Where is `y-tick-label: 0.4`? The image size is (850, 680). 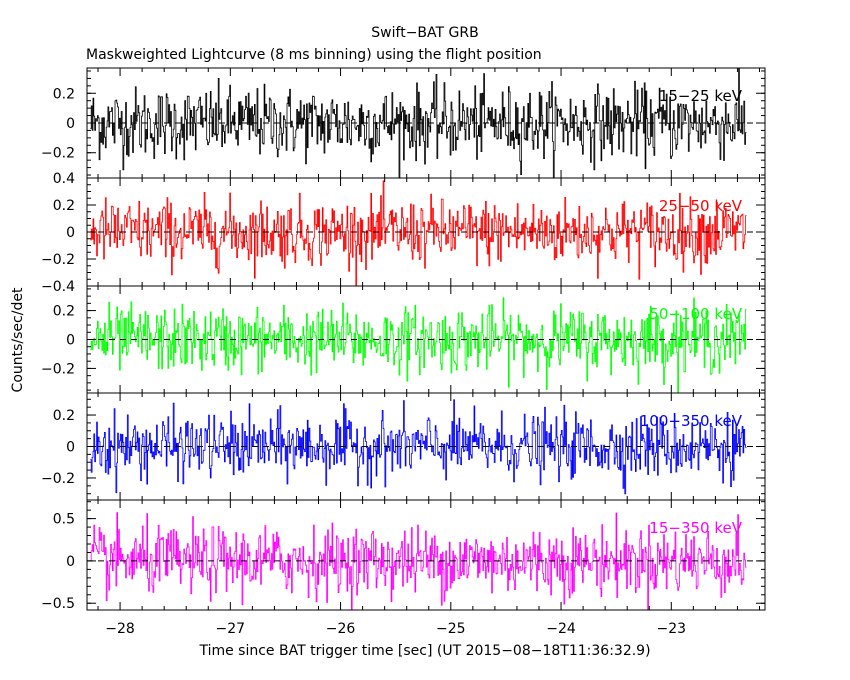 y-tick-label: 0.4 is located at coordinates (64, 179).